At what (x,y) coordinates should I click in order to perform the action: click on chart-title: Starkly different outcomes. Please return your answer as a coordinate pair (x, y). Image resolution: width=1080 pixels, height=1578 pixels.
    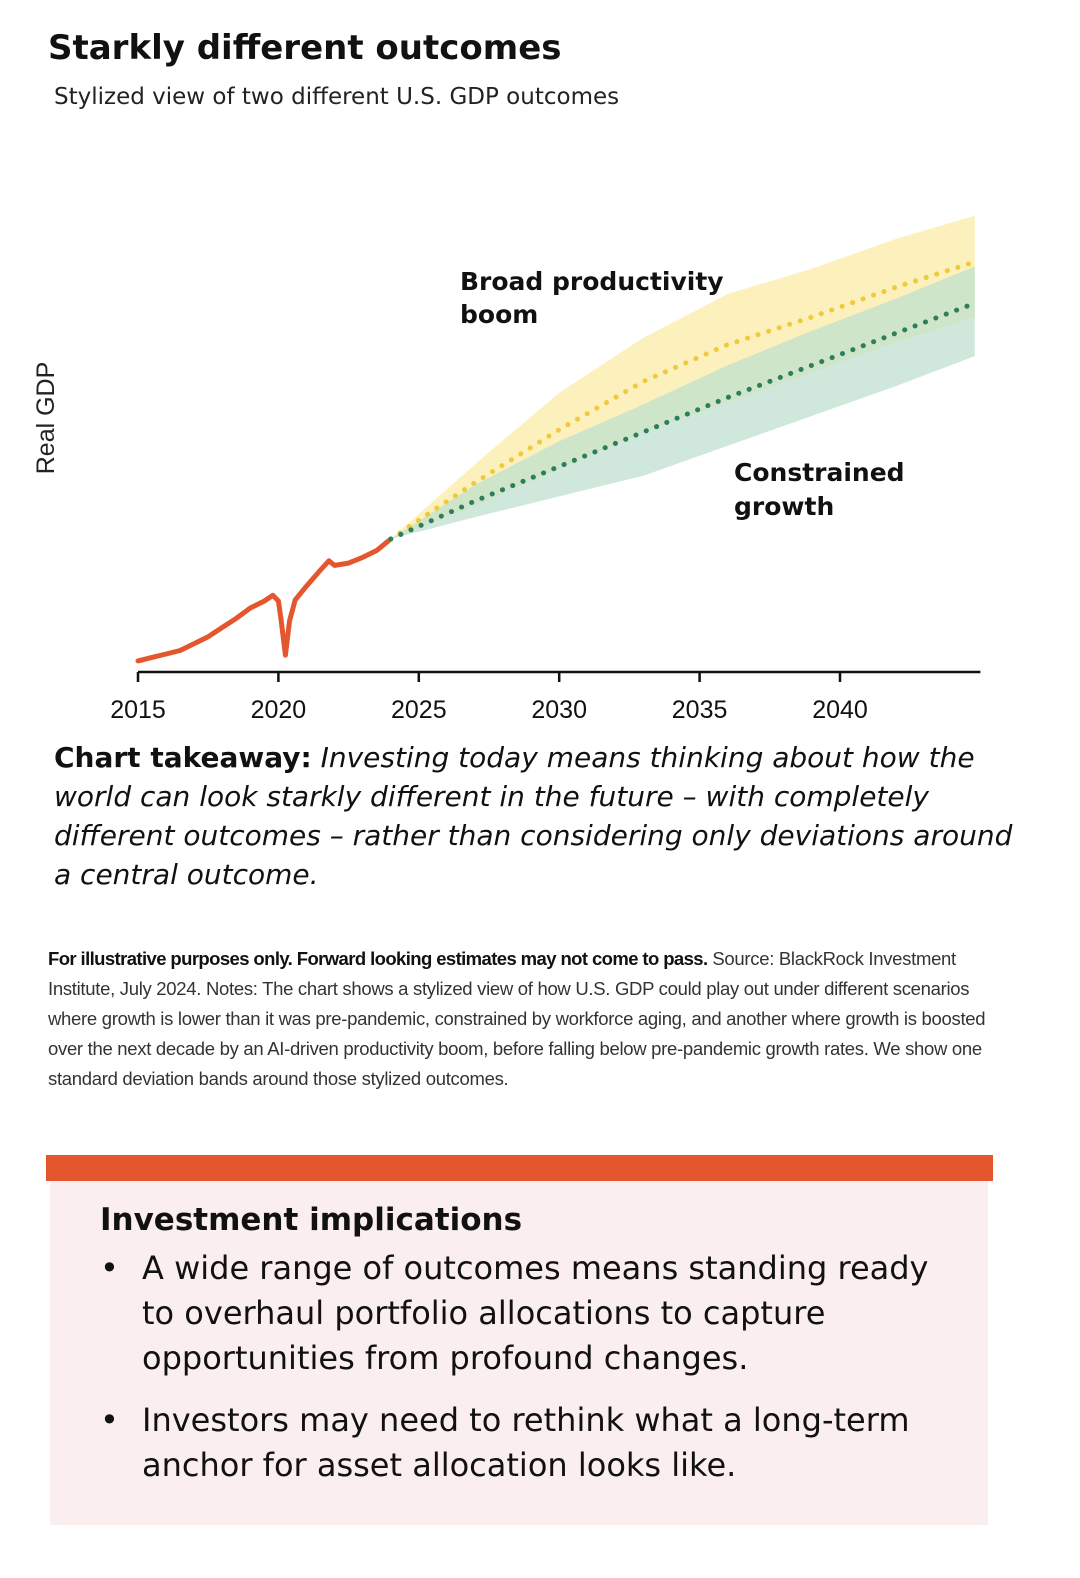
    Looking at the image, I should click on (305, 48).